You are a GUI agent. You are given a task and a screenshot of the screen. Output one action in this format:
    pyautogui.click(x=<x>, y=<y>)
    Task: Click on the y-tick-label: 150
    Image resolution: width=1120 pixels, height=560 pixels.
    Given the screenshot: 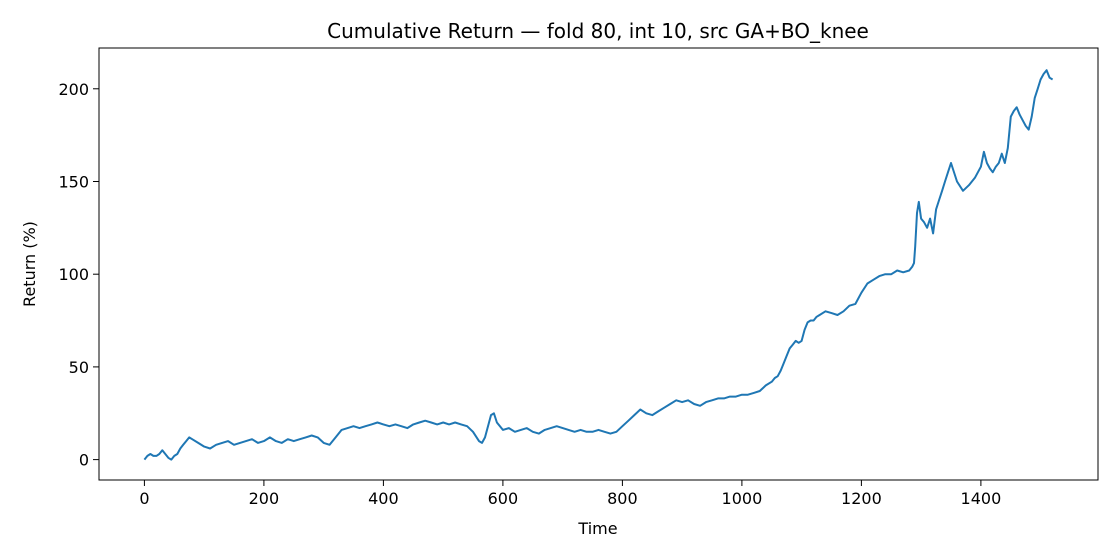 What is the action you would take?
    pyautogui.click(x=73, y=181)
    